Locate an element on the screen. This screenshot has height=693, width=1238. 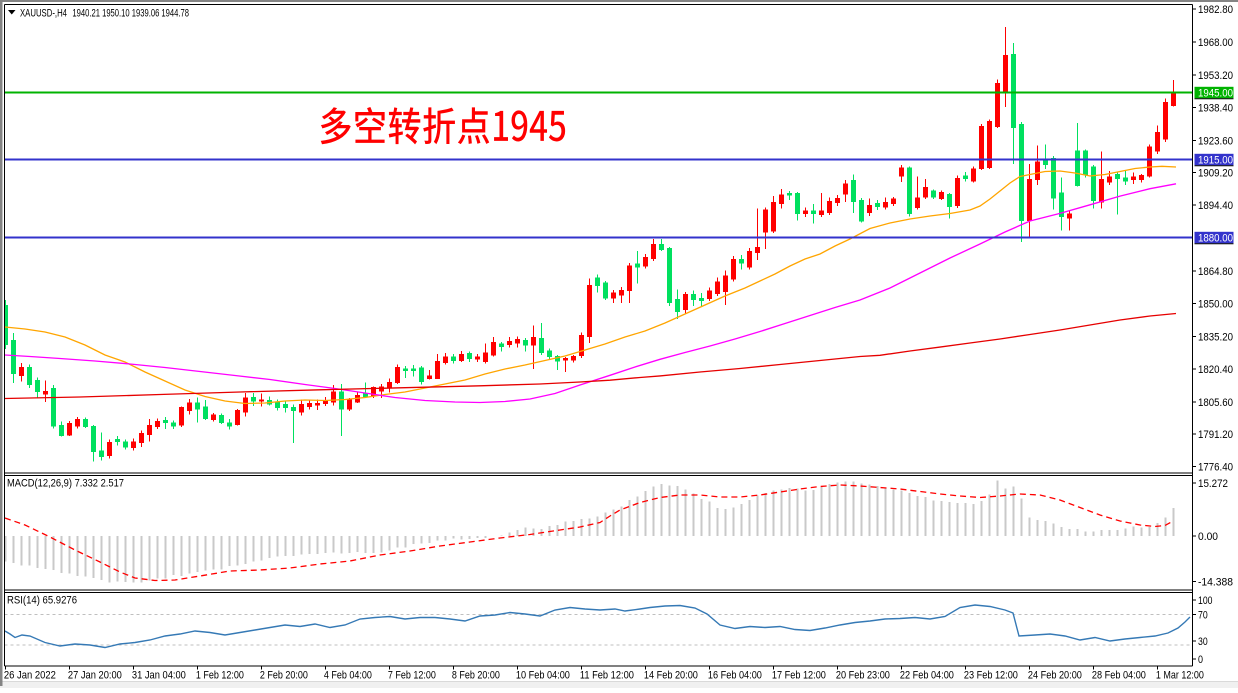
svg-text: 20 Feb 23:00 is located at coordinates (863, 676).